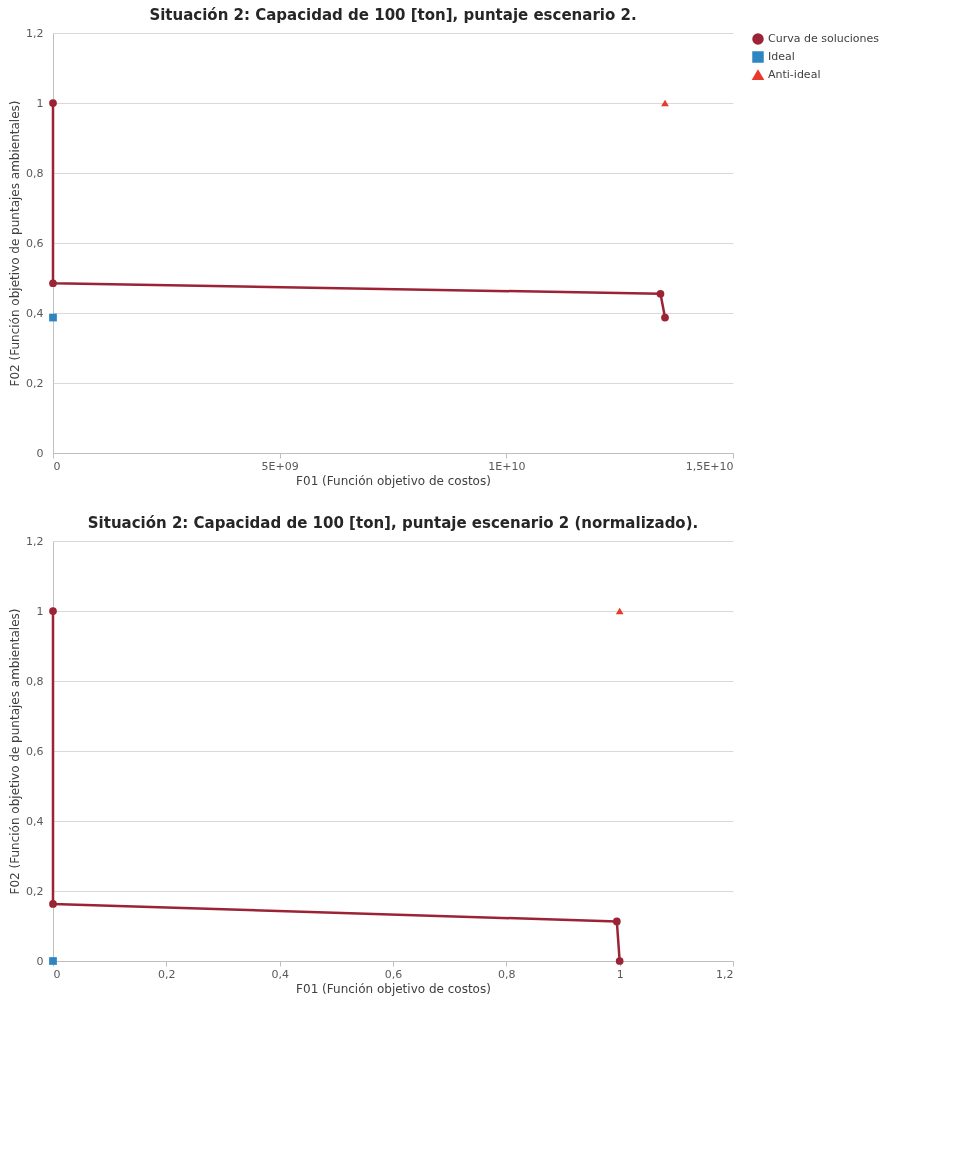  Describe the element at coordinates (709, 466) in the screenshot. I see `x-tick-label: 1,5E+10` at that location.